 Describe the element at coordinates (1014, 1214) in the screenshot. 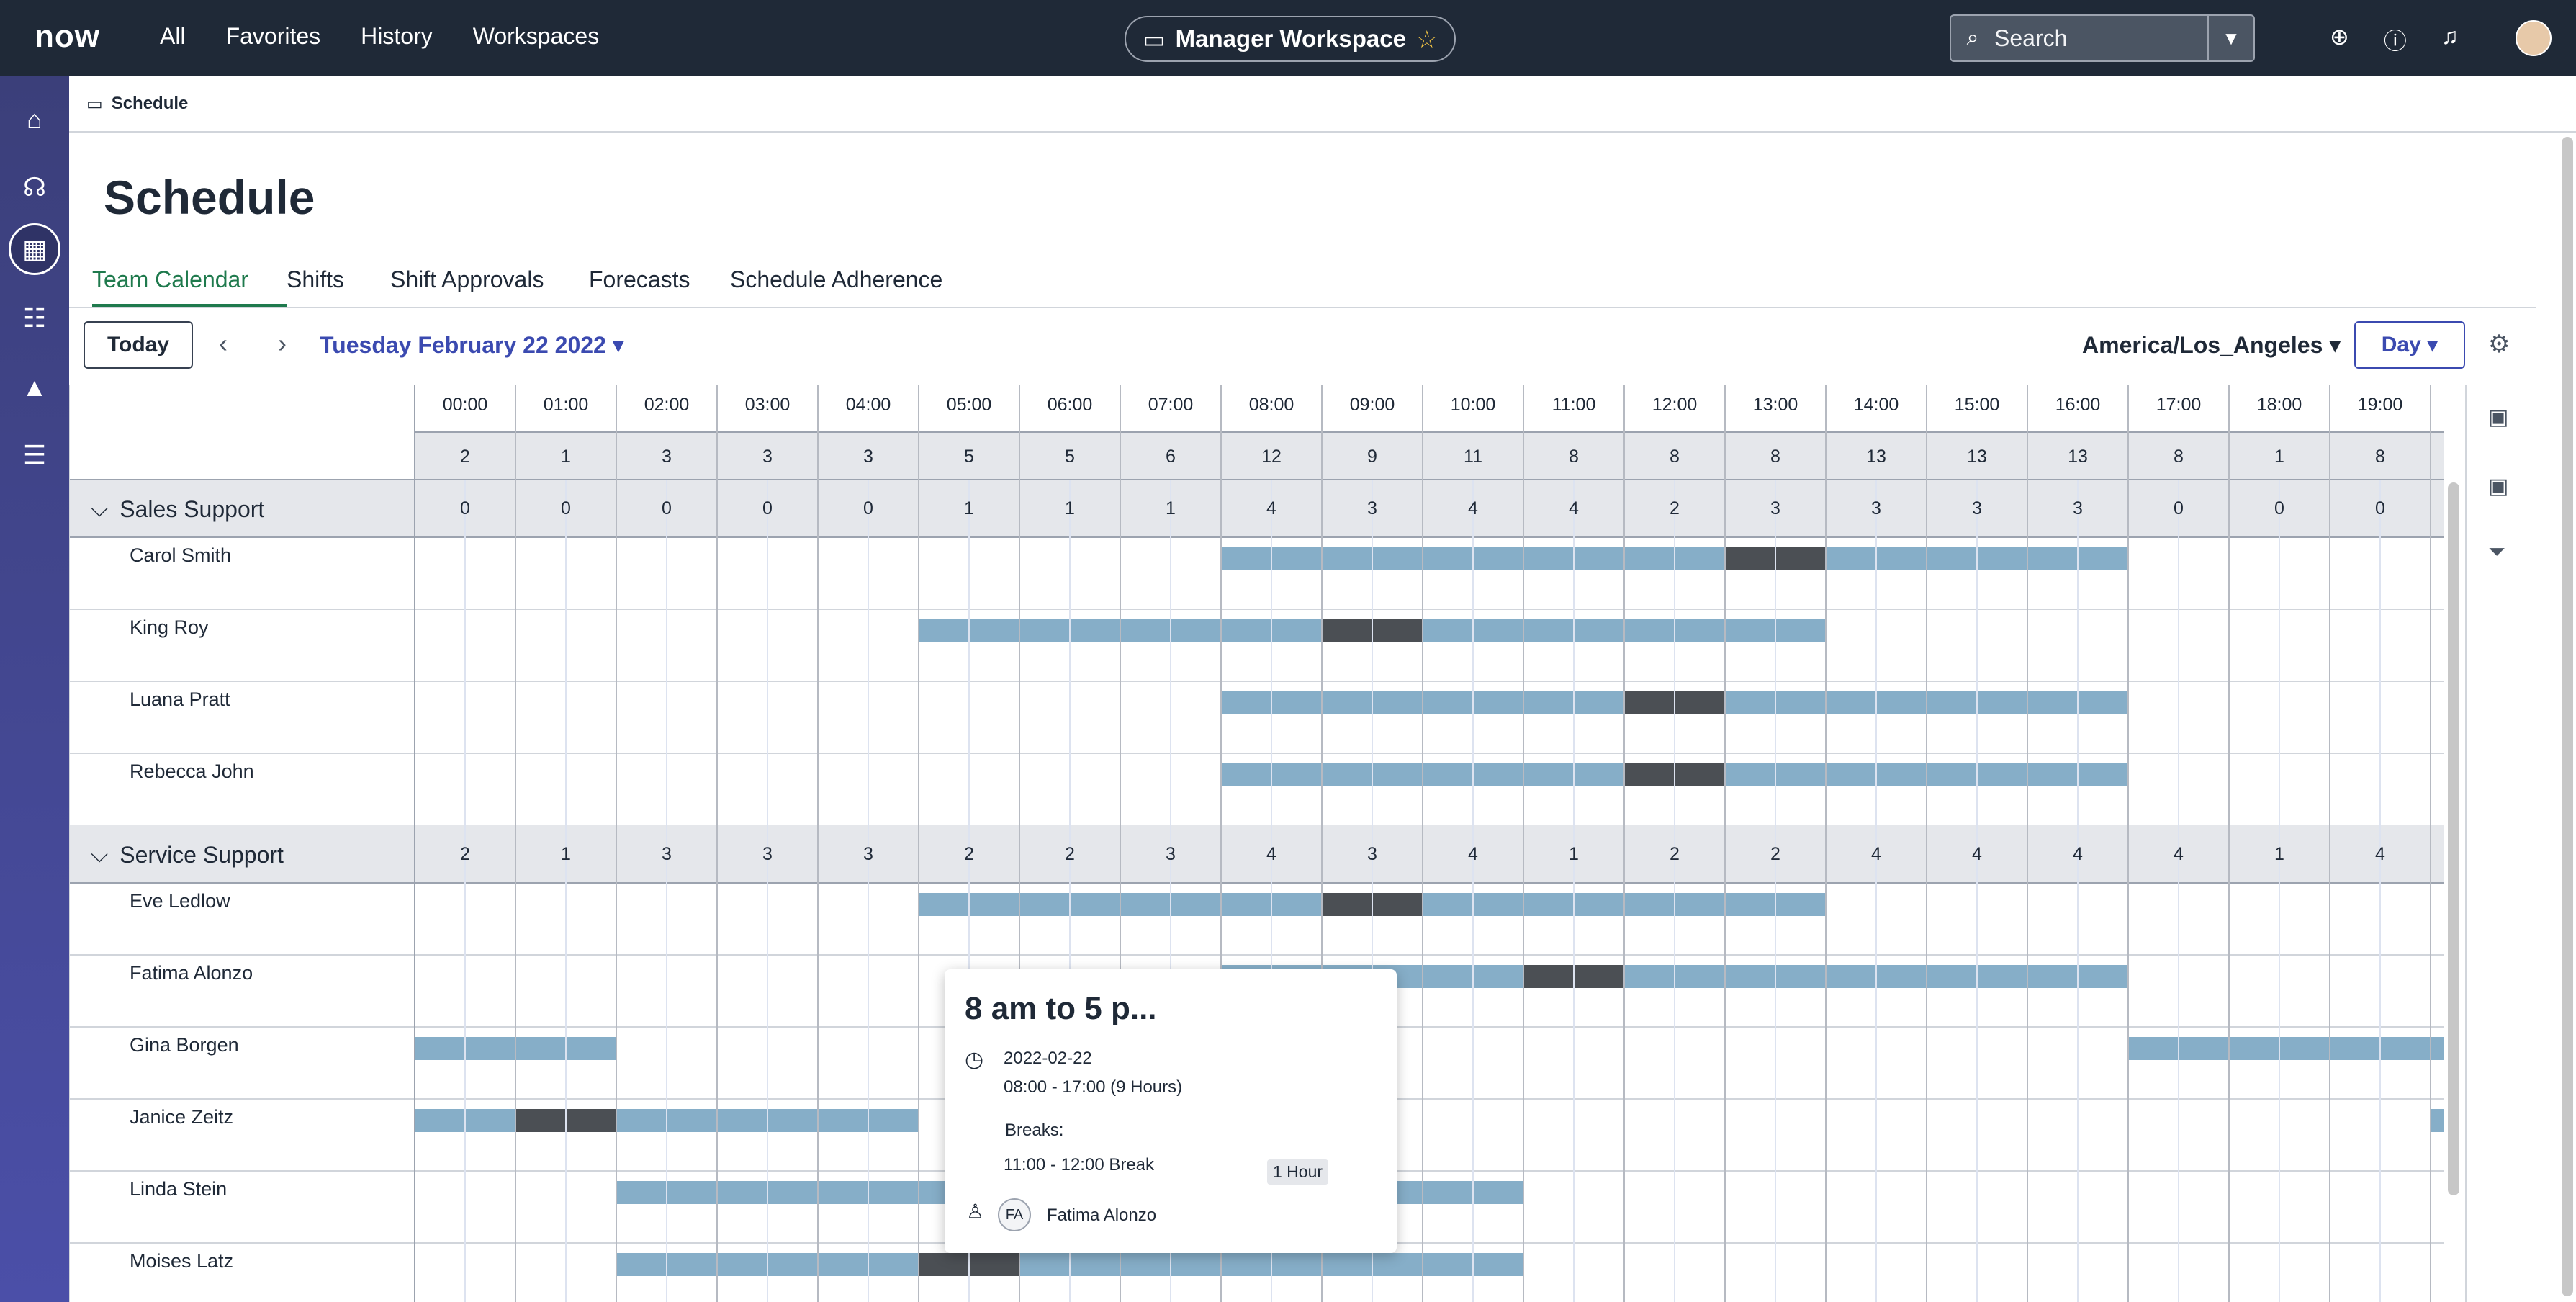

I see `avatar-initials: FA` at that location.